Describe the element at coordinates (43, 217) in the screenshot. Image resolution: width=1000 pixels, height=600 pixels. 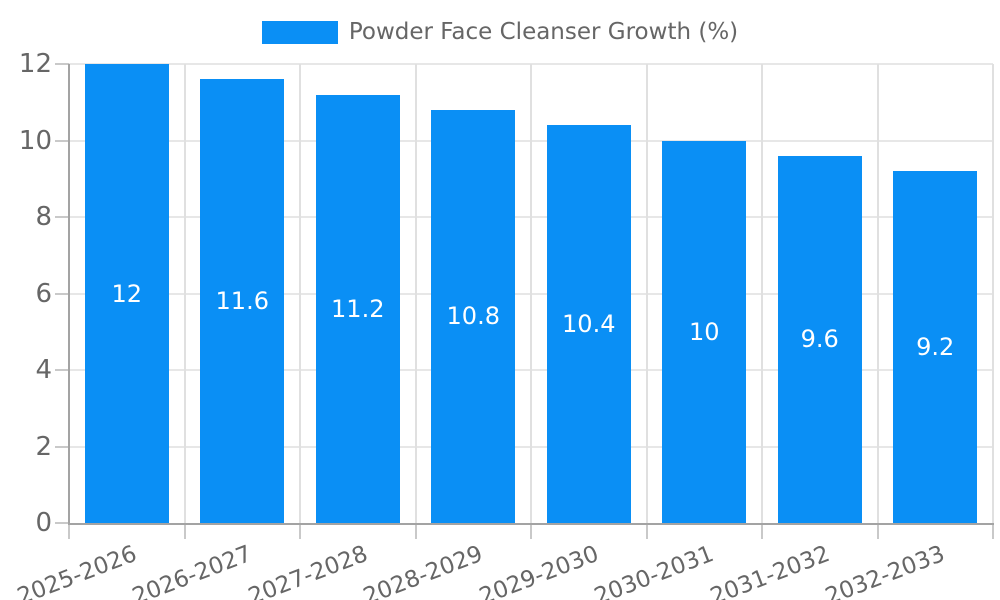
I see `y-tick-label: 8` at that location.